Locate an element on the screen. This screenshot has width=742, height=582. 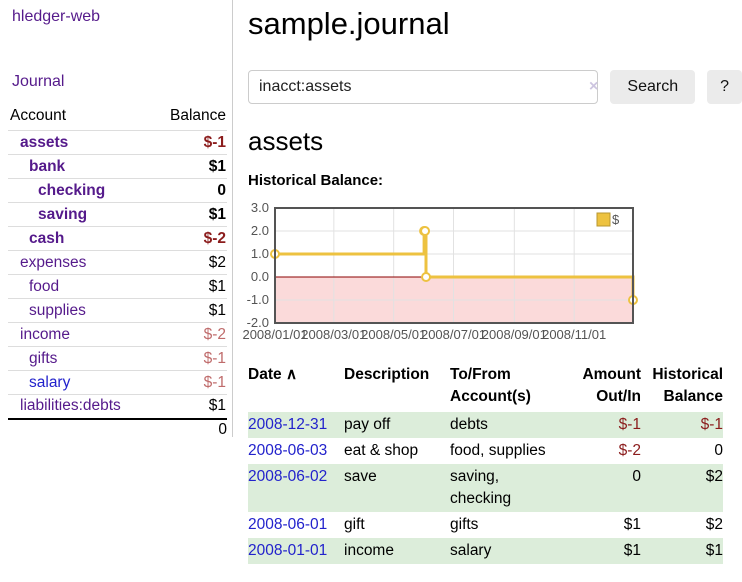
account-link: food is located at coordinates (44, 286).